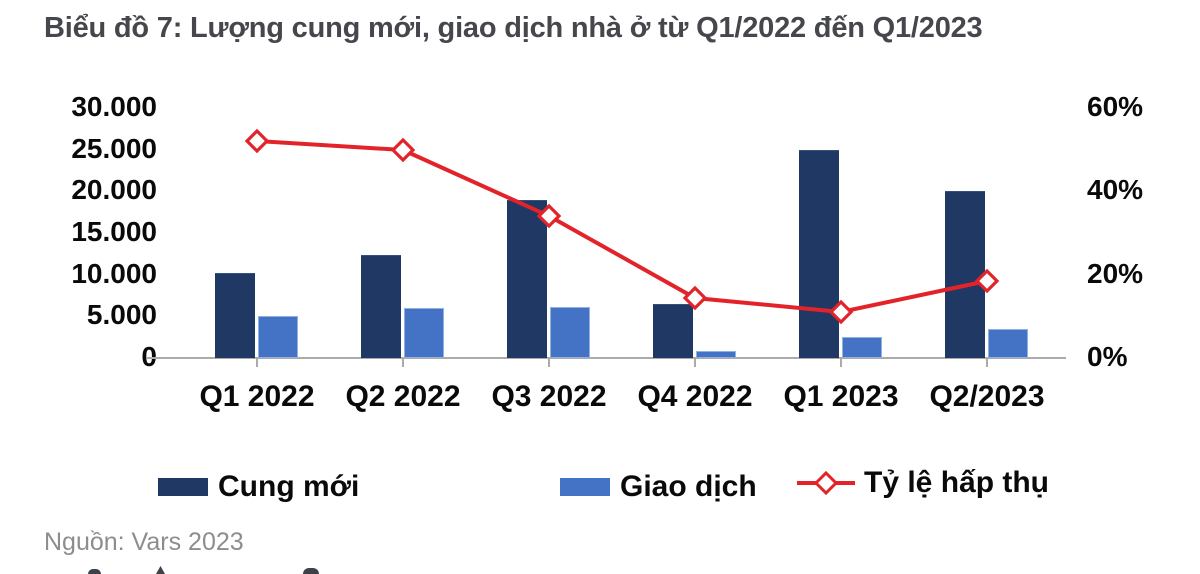 Image resolution: width=1200 pixels, height=574 pixels. Describe the element at coordinates (114, 148) in the screenshot. I see `left-axis-tick-label: 25.000` at that location.